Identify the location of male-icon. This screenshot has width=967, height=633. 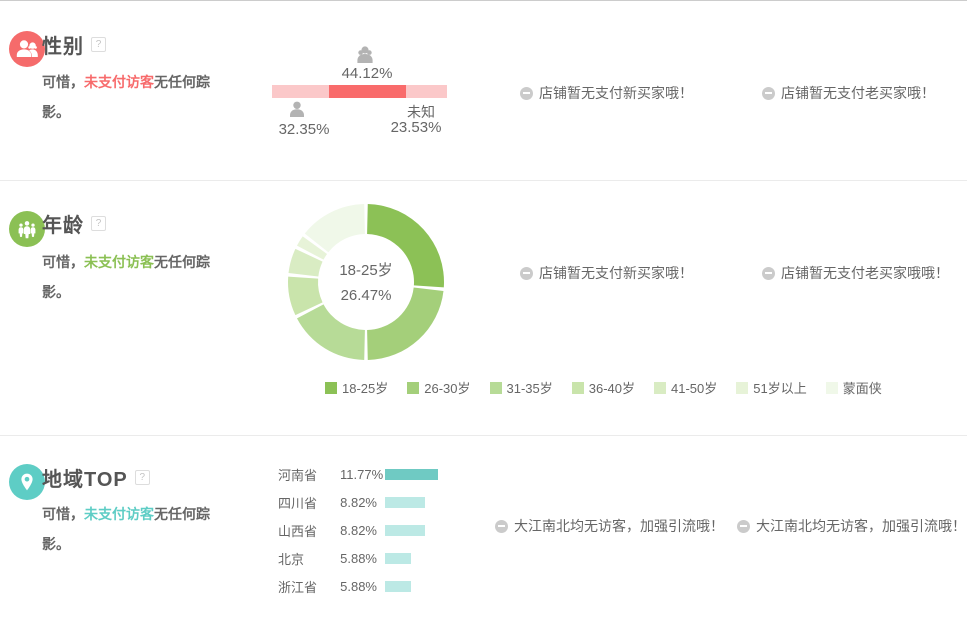
(297, 111).